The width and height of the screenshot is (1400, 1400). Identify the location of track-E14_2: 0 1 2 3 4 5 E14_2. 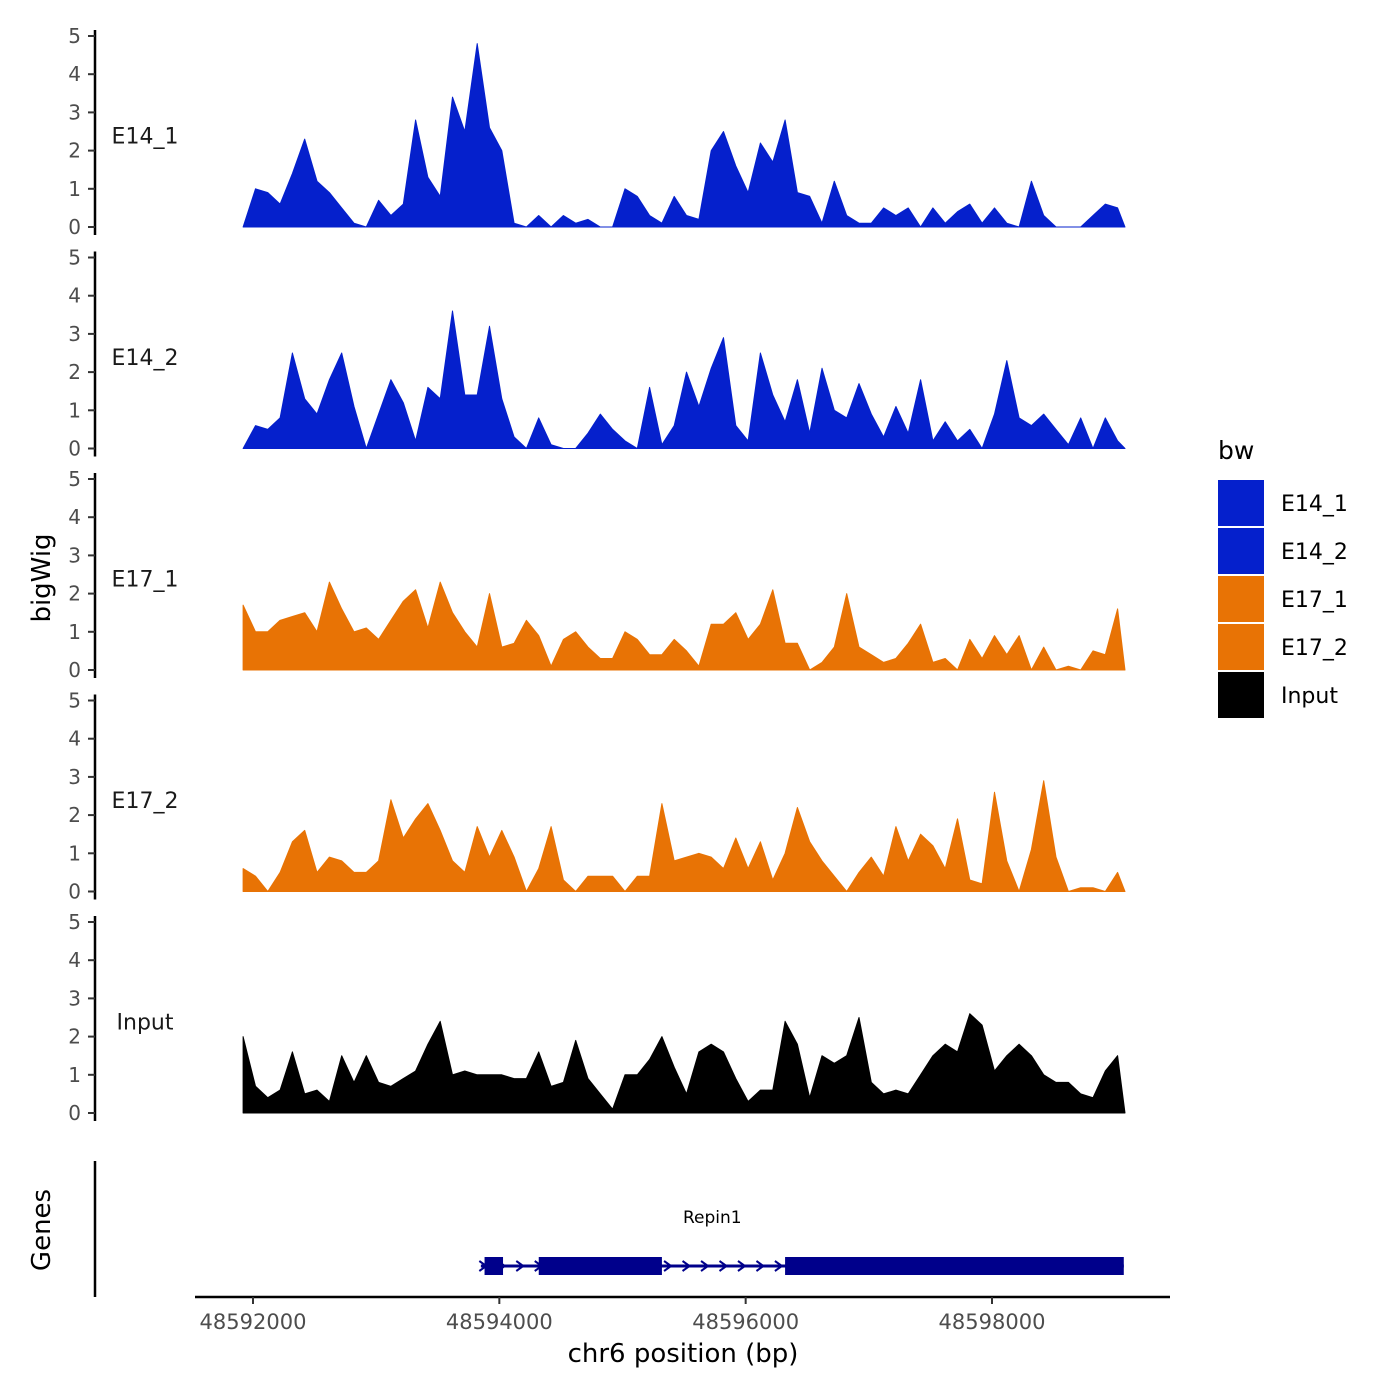
(597, 353).